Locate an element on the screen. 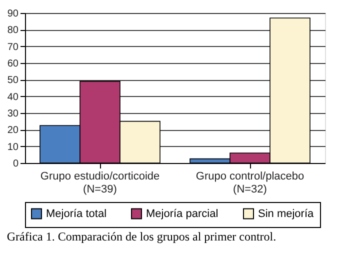 The height and width of the screenshot is (268, 362). x-tick-label: Grupo control/placebo (N=32) is located at coordinates (250, 183).